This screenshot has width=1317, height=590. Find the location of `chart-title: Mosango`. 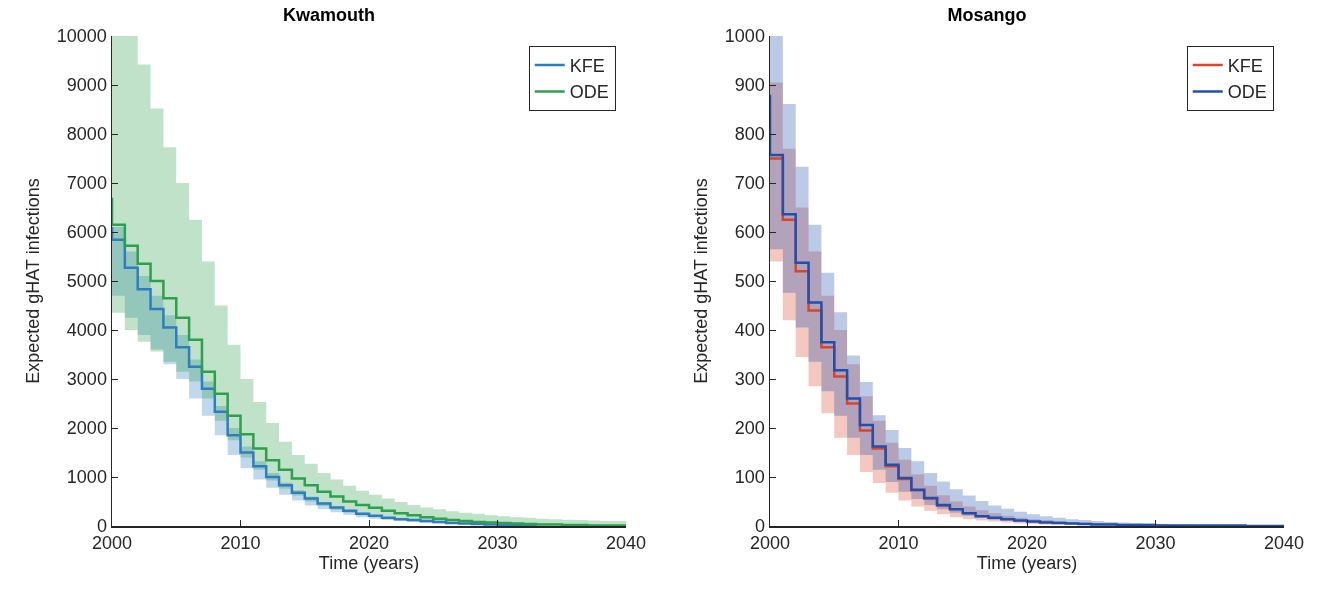

chart-title: Mosango is located at coordinates (987, 15).